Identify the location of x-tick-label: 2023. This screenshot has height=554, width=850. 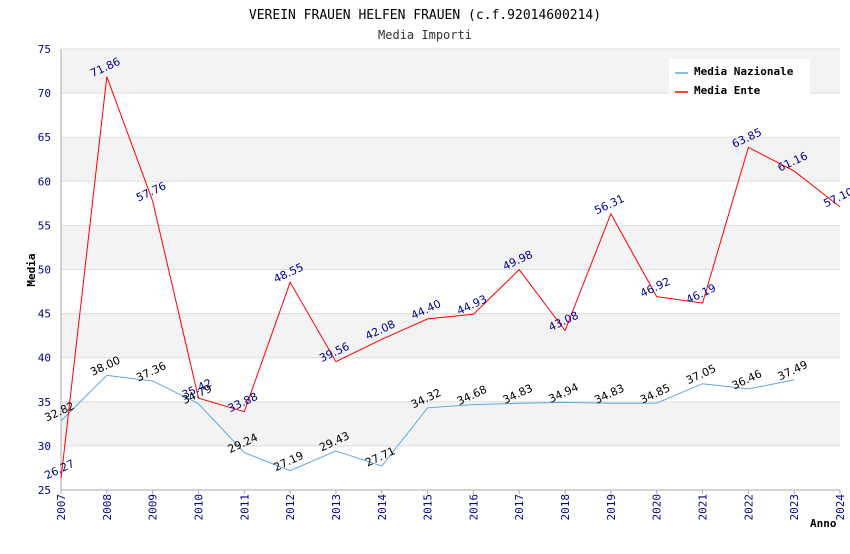
(794, 507).